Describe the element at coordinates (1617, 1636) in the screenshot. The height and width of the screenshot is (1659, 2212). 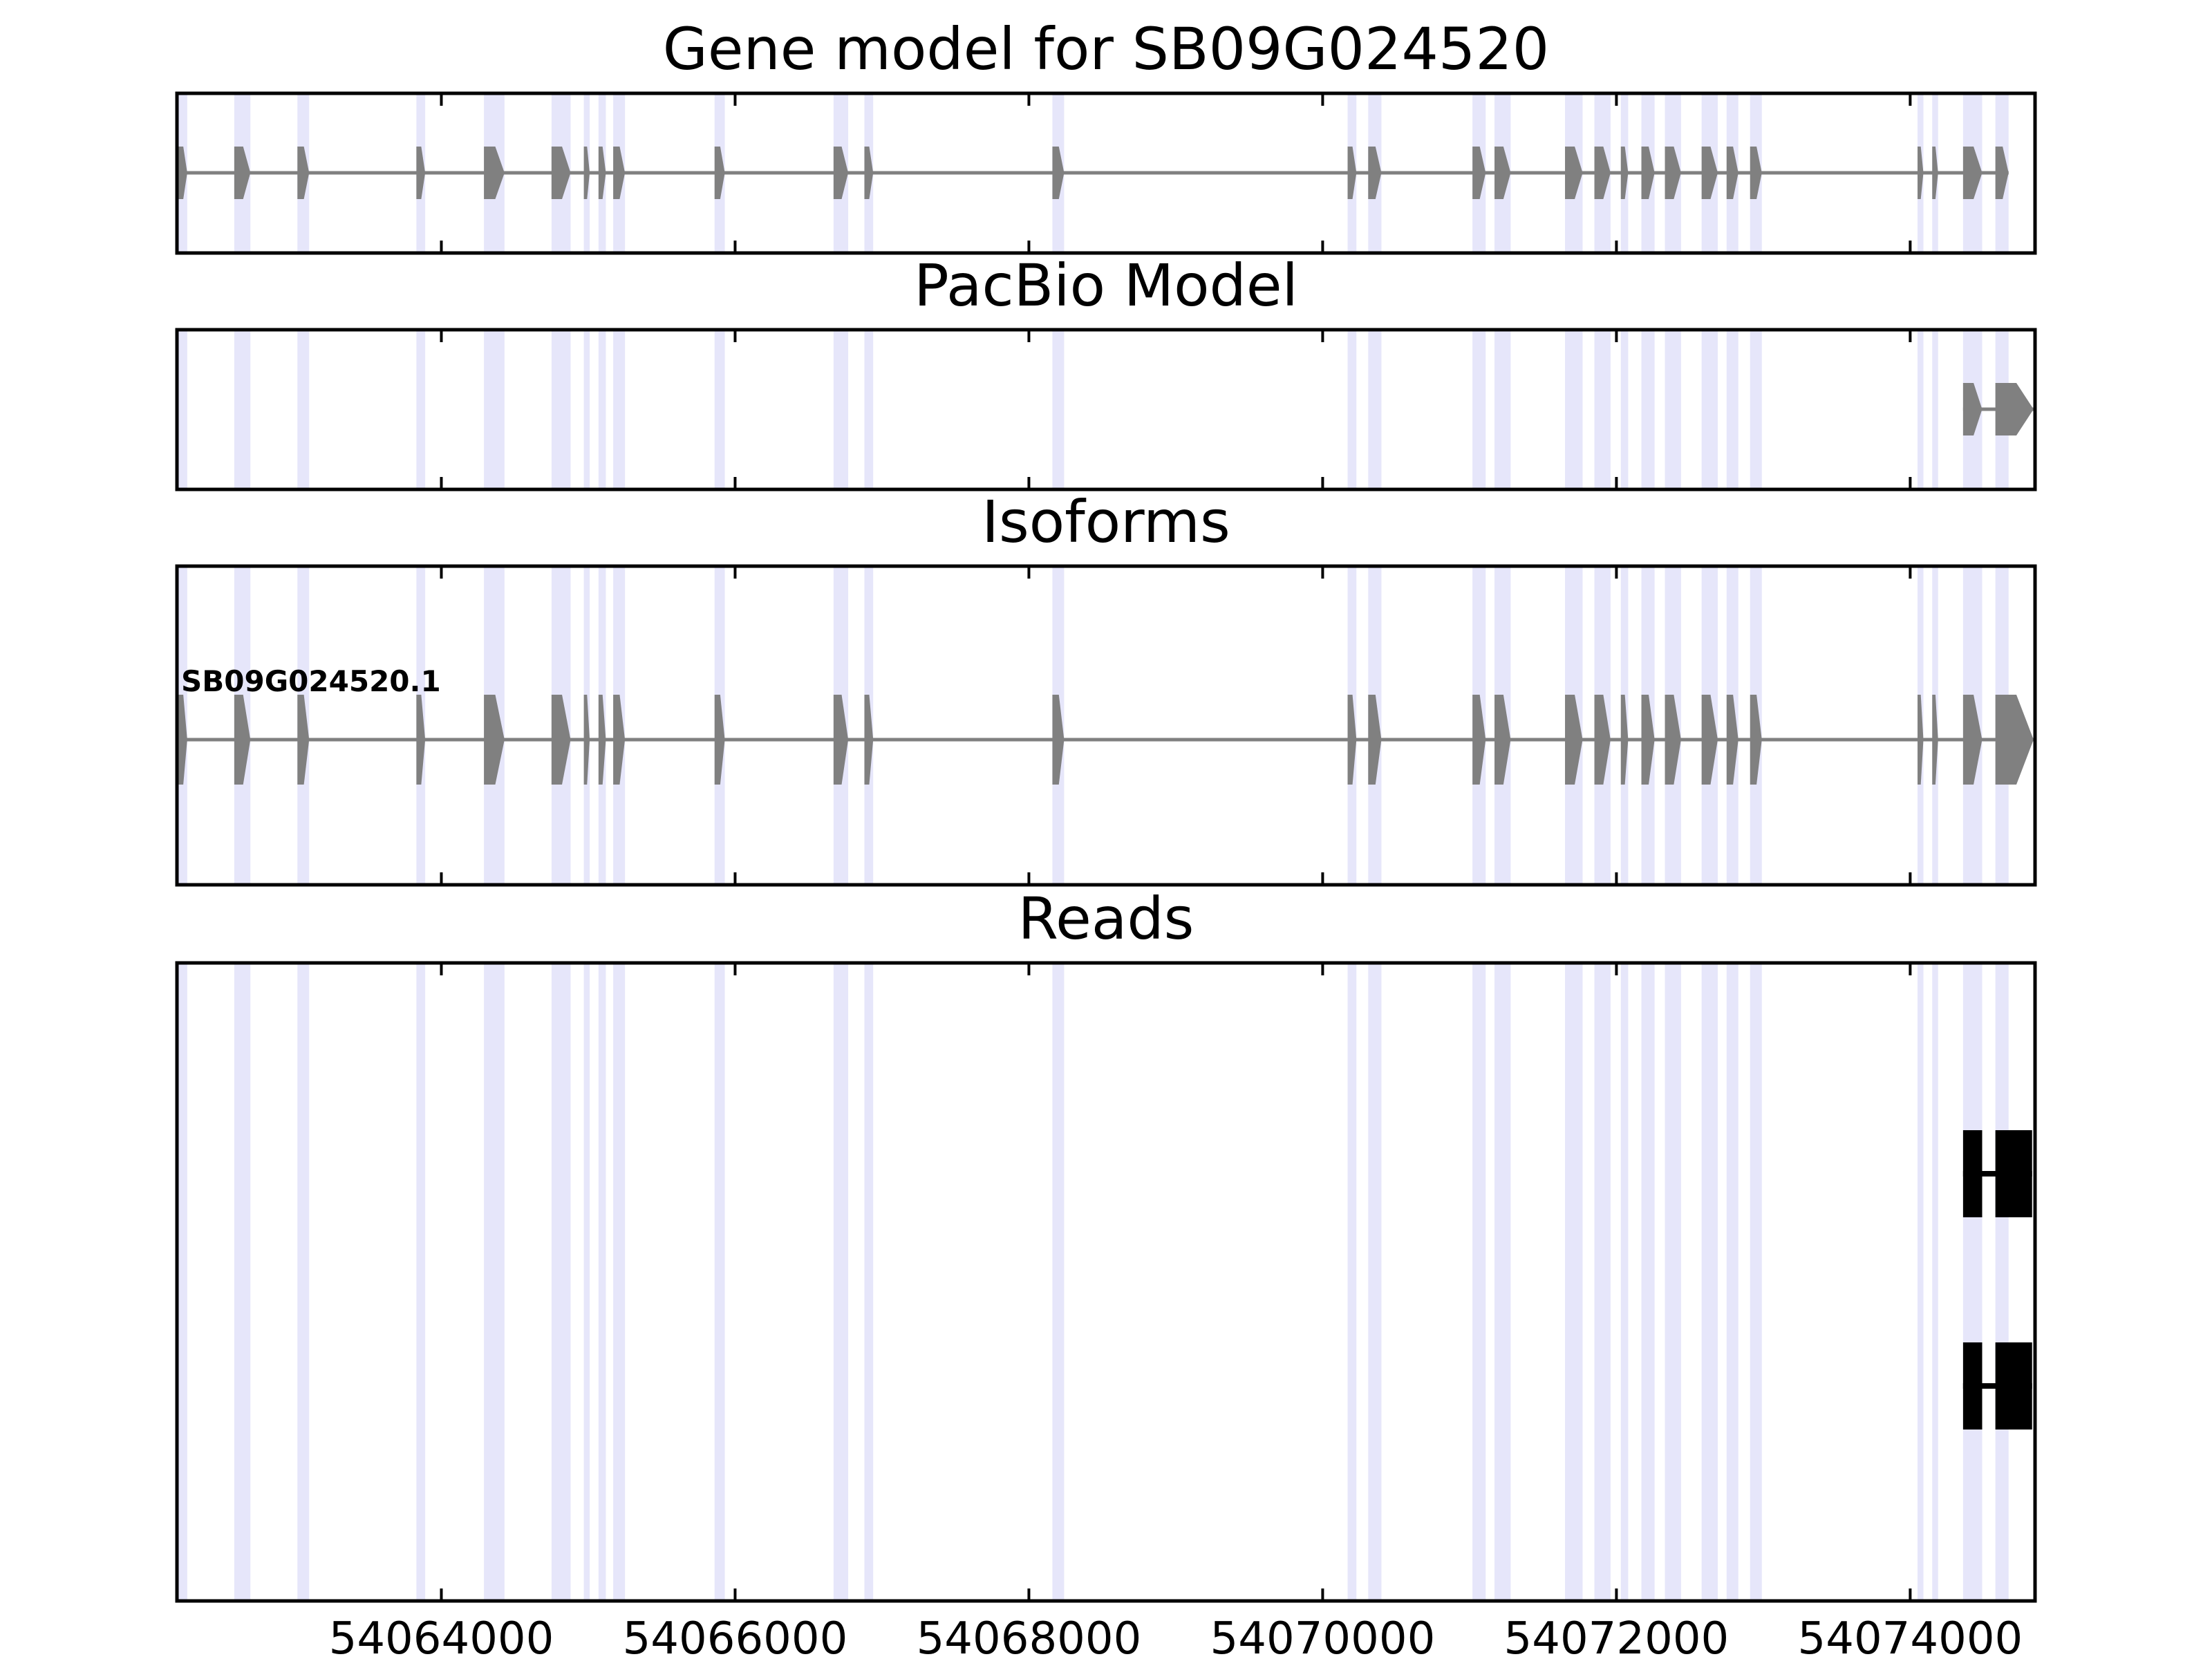
I see `x-tick-label: 54072000` at that location.